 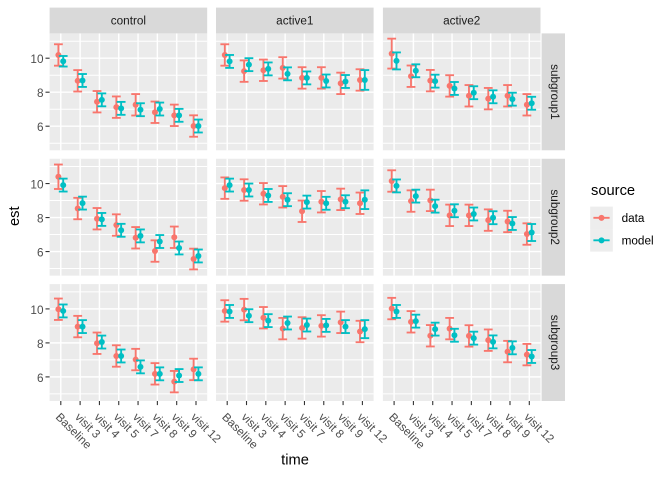 I want to click on svg-text: model, so click(x=638, y=241).